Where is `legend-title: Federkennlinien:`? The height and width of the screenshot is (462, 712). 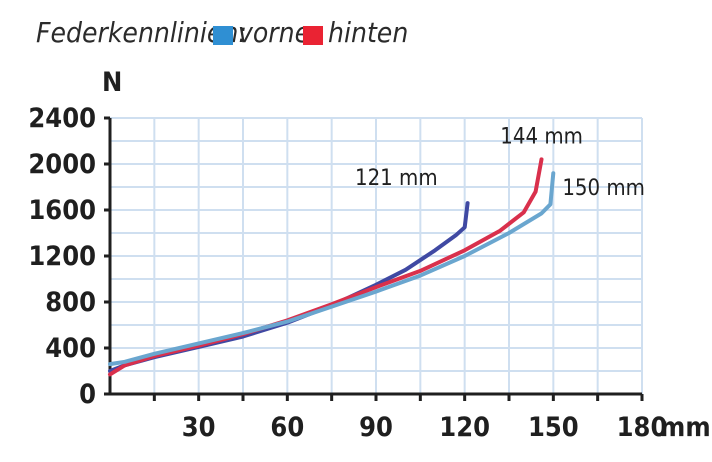
legend-title: Federkennlinien: is located at coordinates (141, 32).